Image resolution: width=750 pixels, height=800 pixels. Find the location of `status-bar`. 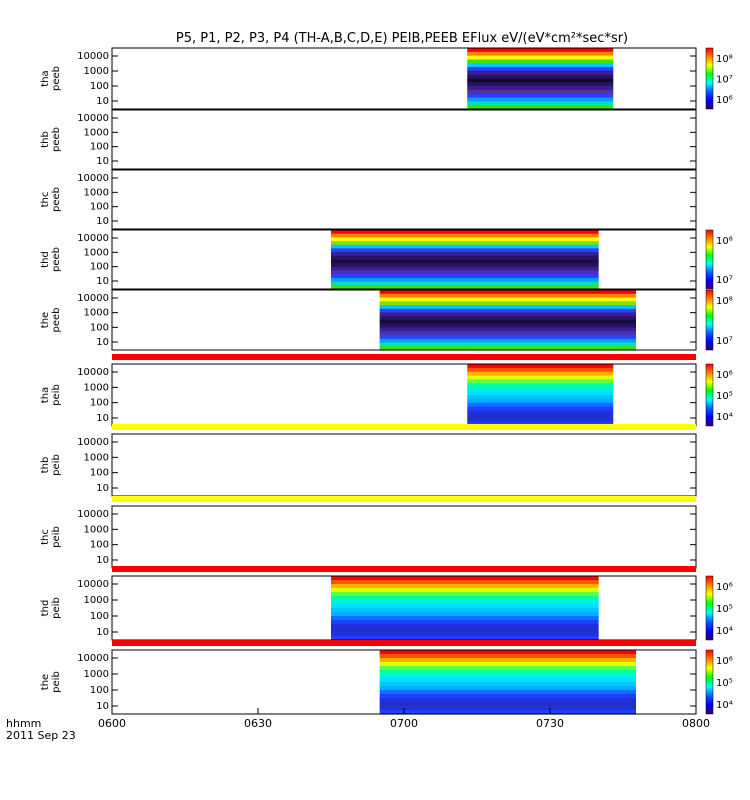

status-bar is located at coordinates (404, 357).